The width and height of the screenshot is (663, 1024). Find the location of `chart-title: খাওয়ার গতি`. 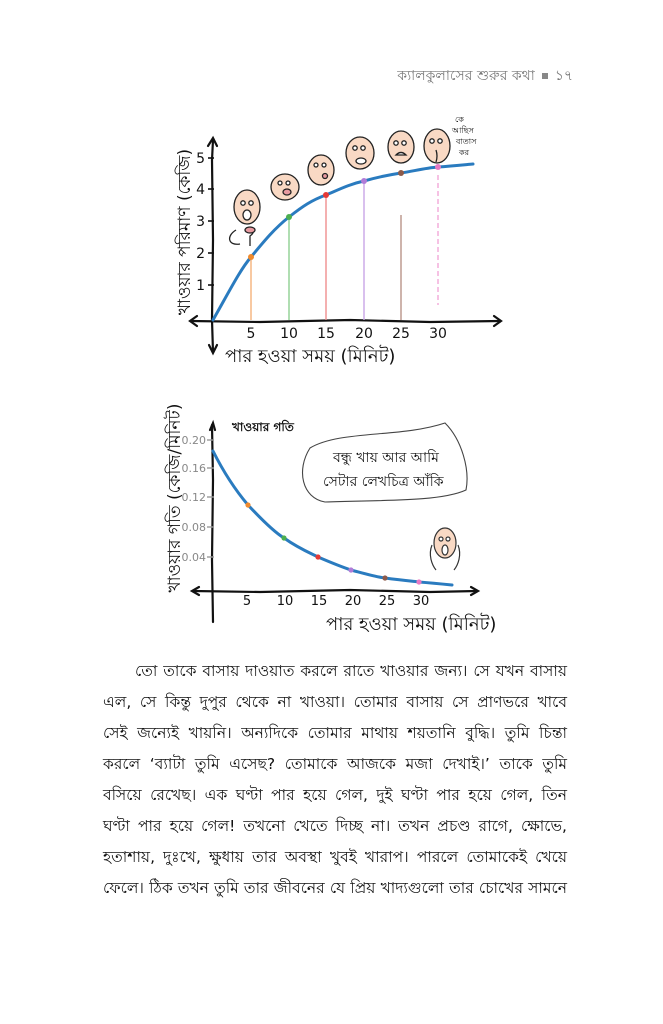

chart-title: খাওয়ার গতি is located at coordinates (263, 426).